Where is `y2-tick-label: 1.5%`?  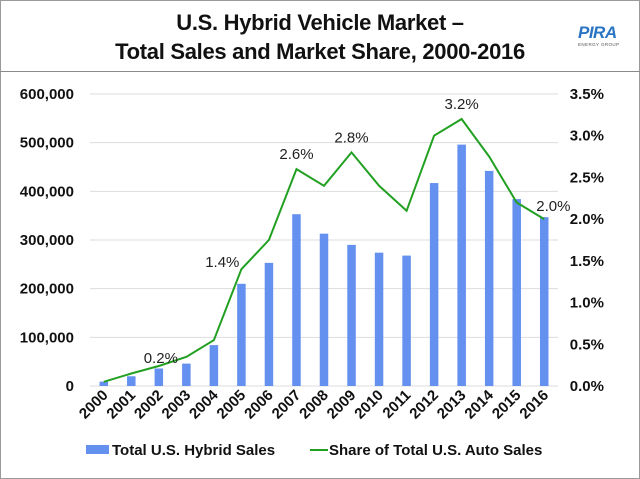
y2-tick-label: 1.5% is located at coordinates (587, 261).